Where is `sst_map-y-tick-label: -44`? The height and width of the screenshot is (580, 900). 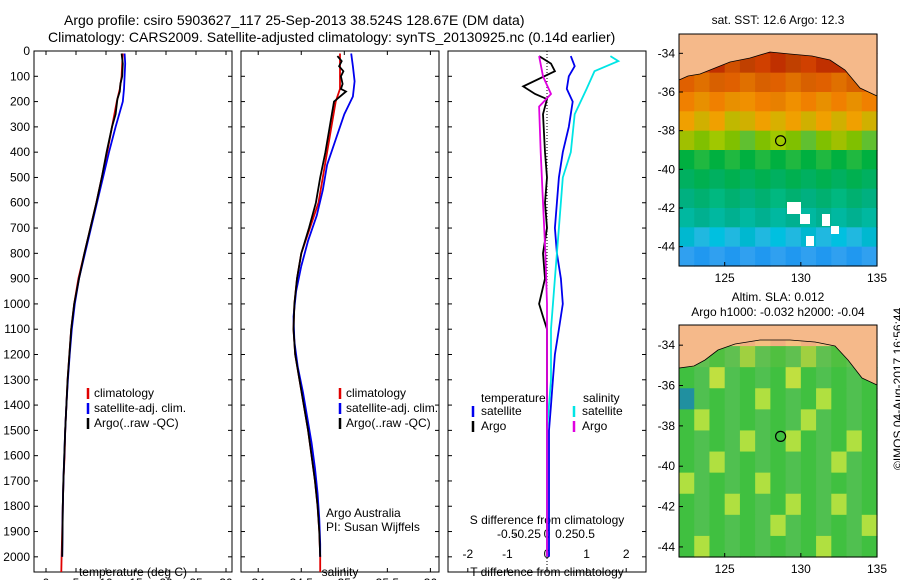
sst_map-y-tick-label: -44 is located at coordinates (667, 247).